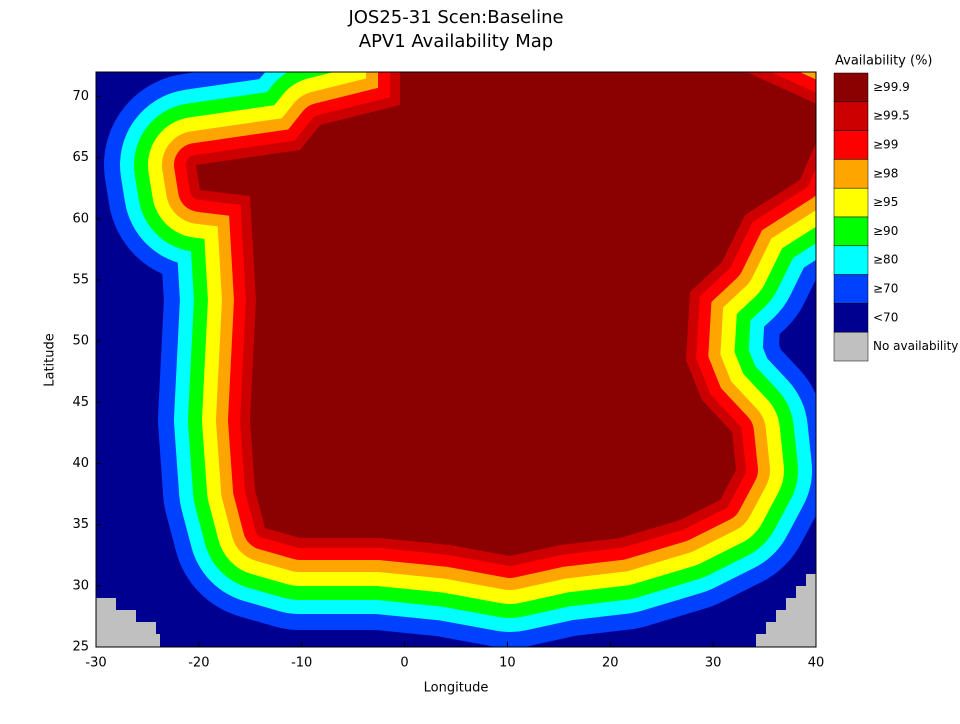  What do you see at coordinates (885, 260) in the screenshot?
I see `legend-label: ≥80` at bounding box center [885, 260].